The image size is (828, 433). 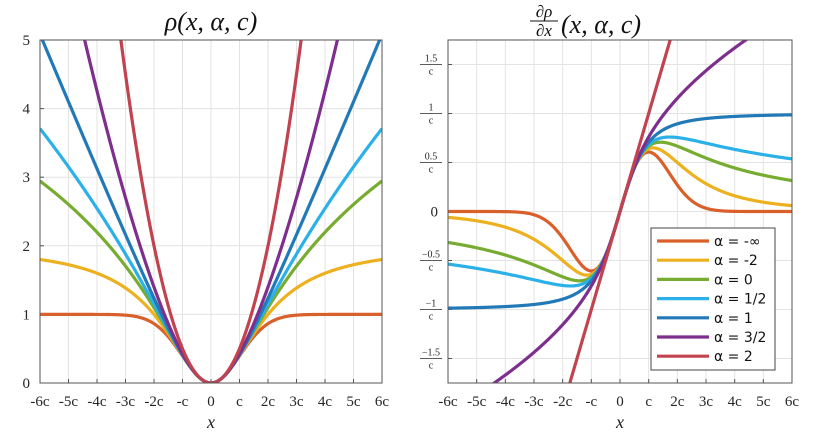 What do you see at coordinates (705, 357) in the screenshot?
I see `legend-item: α = 2` at bounding box center [705, 357].